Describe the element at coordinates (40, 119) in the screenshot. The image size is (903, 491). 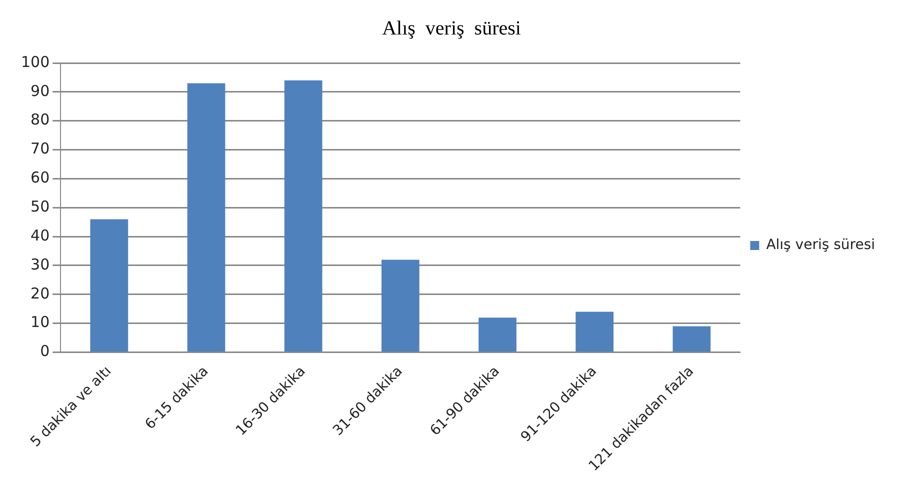
I see `y-tick-label: 80` at that location.